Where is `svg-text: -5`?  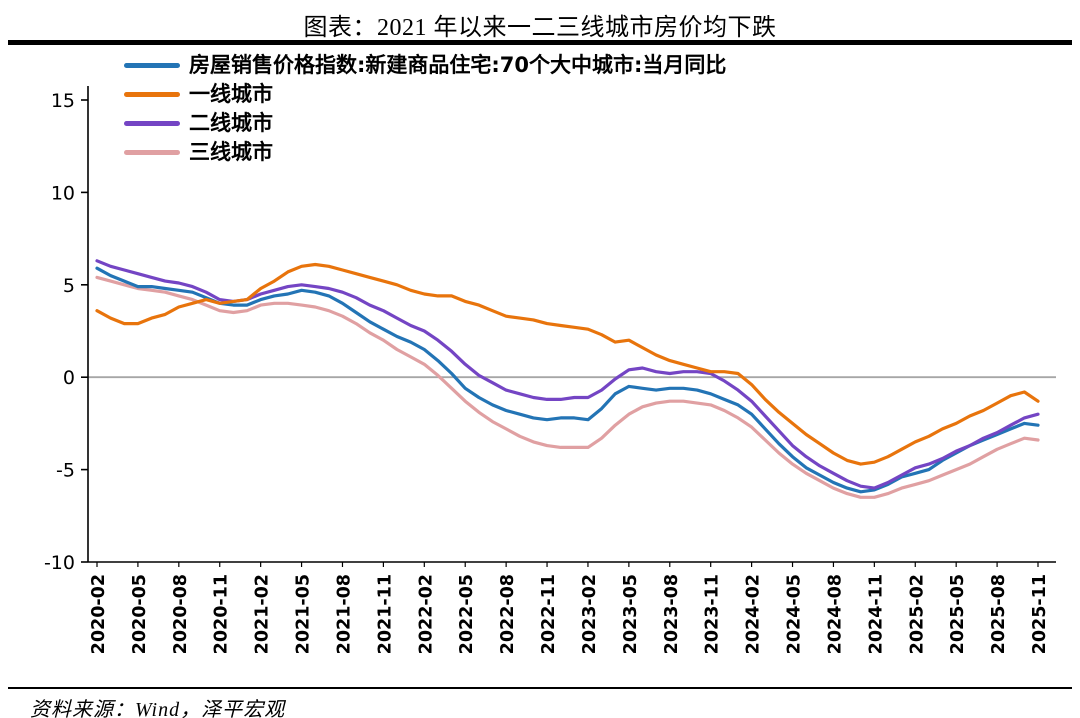
svg-text: -5 is located at coordinates (65, 471).